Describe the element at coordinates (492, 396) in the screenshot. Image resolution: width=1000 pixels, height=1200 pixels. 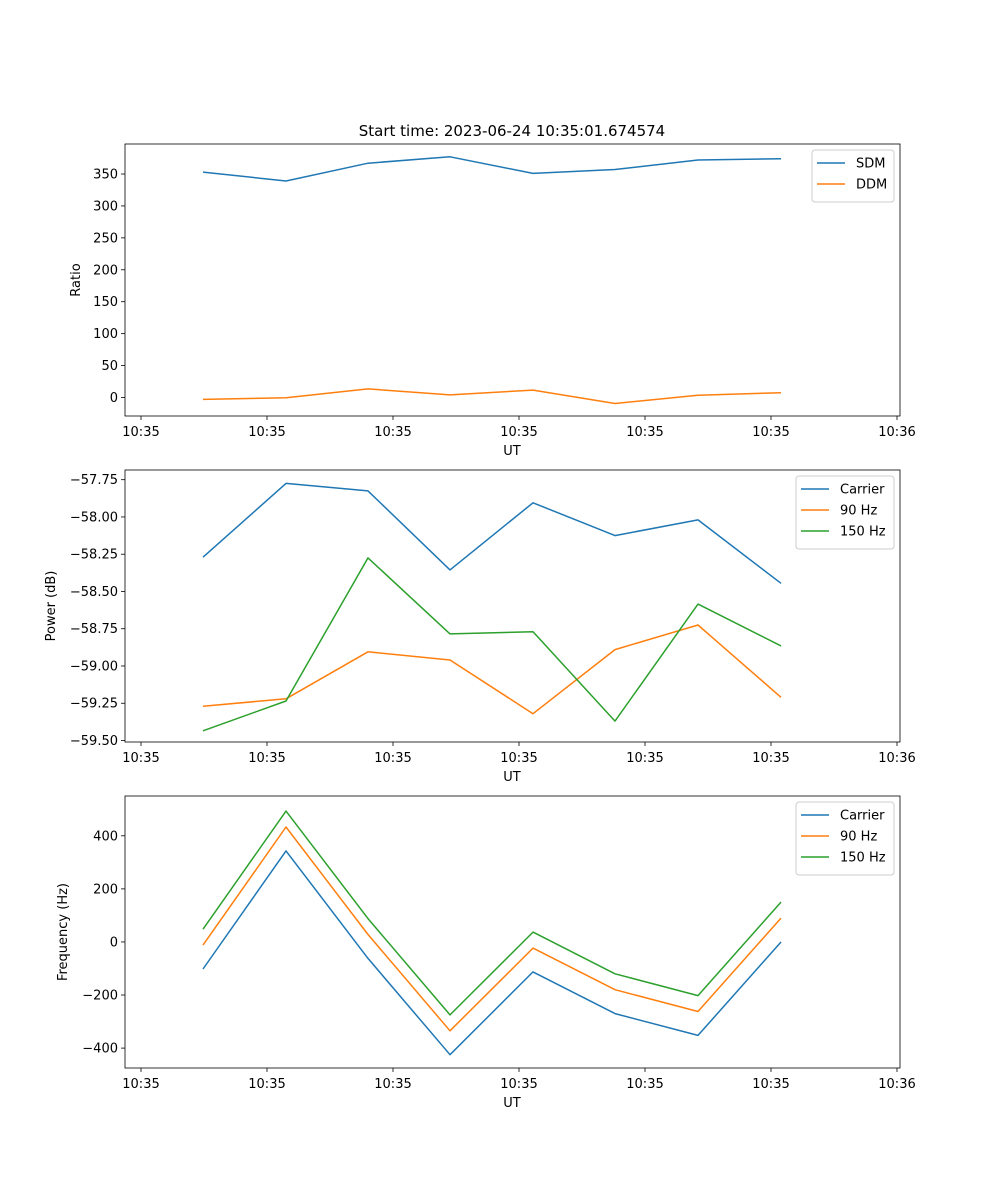
I see `ratio-series-ddm-line` at that location.